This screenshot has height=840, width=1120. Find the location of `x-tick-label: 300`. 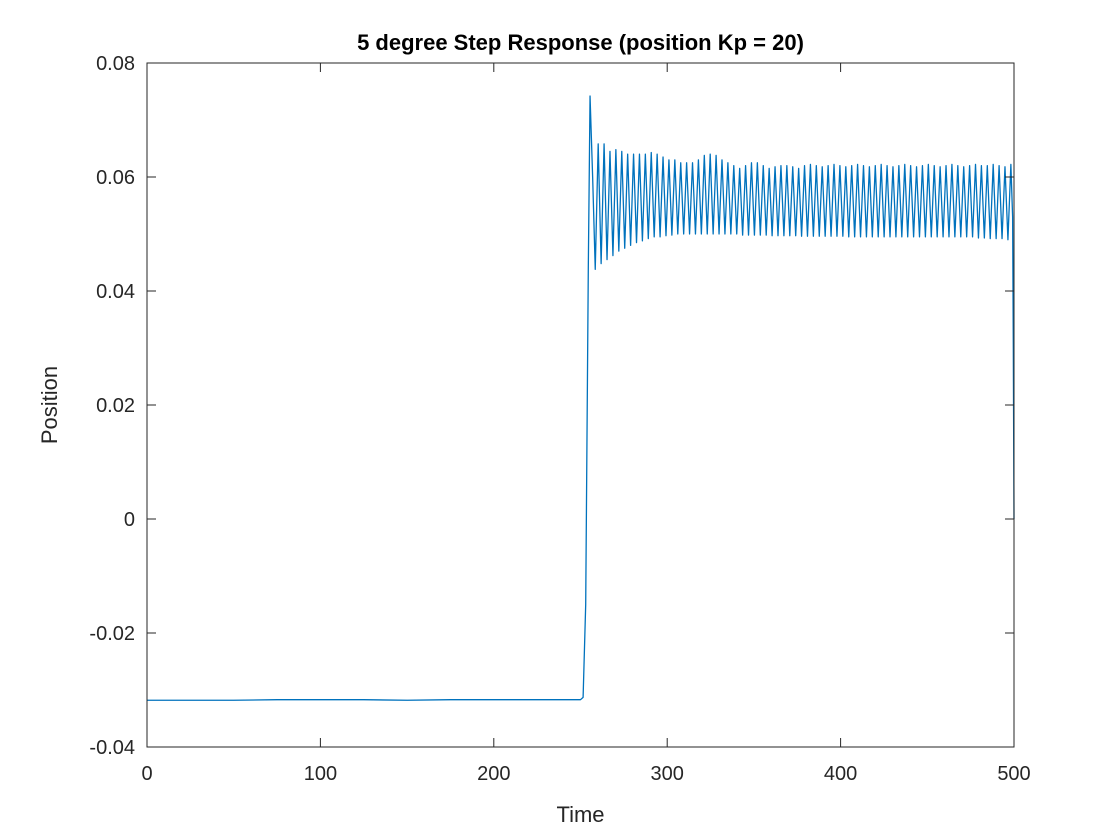

x-tick-label: 300 is located at coordinates (667, 774).